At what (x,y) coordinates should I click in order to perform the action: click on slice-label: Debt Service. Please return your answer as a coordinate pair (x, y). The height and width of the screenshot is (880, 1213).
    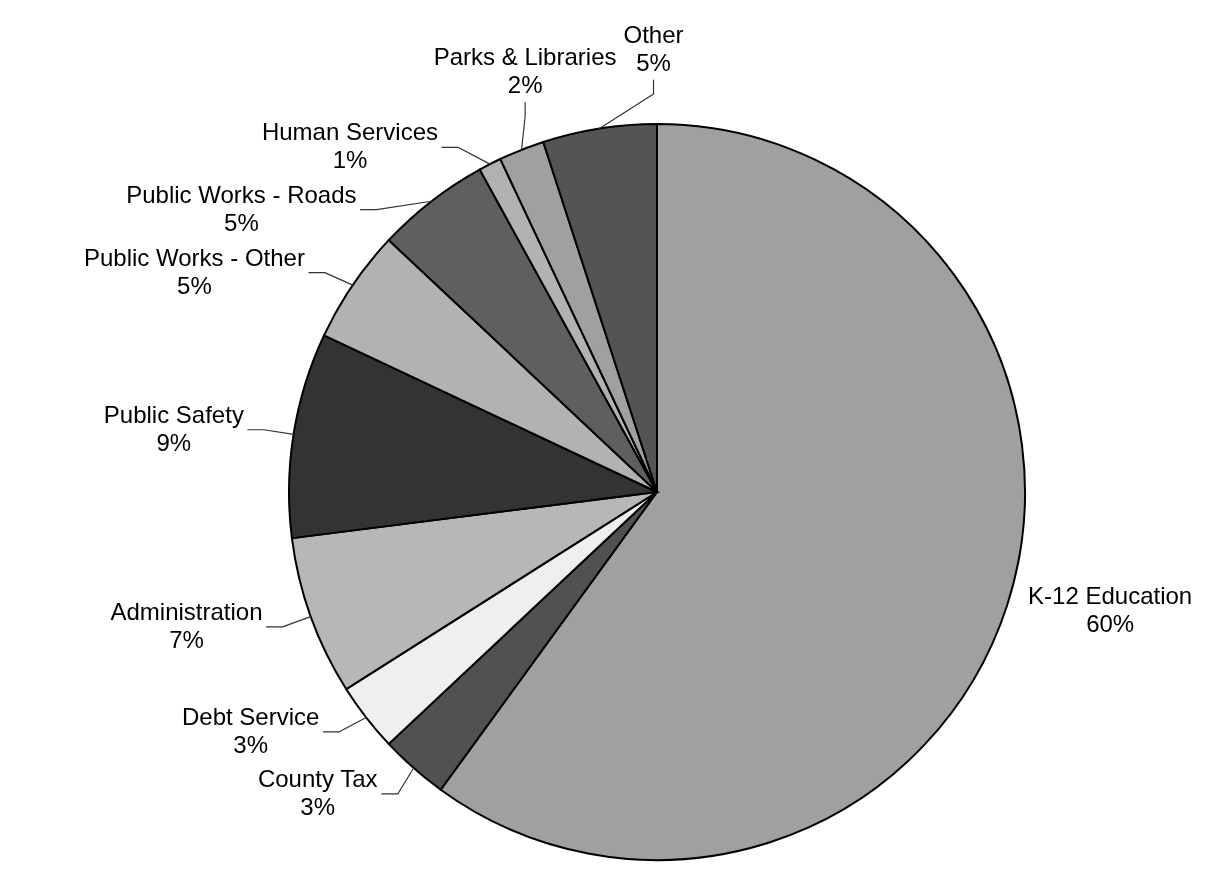
    Looking at the image, I should click on (250, 716).